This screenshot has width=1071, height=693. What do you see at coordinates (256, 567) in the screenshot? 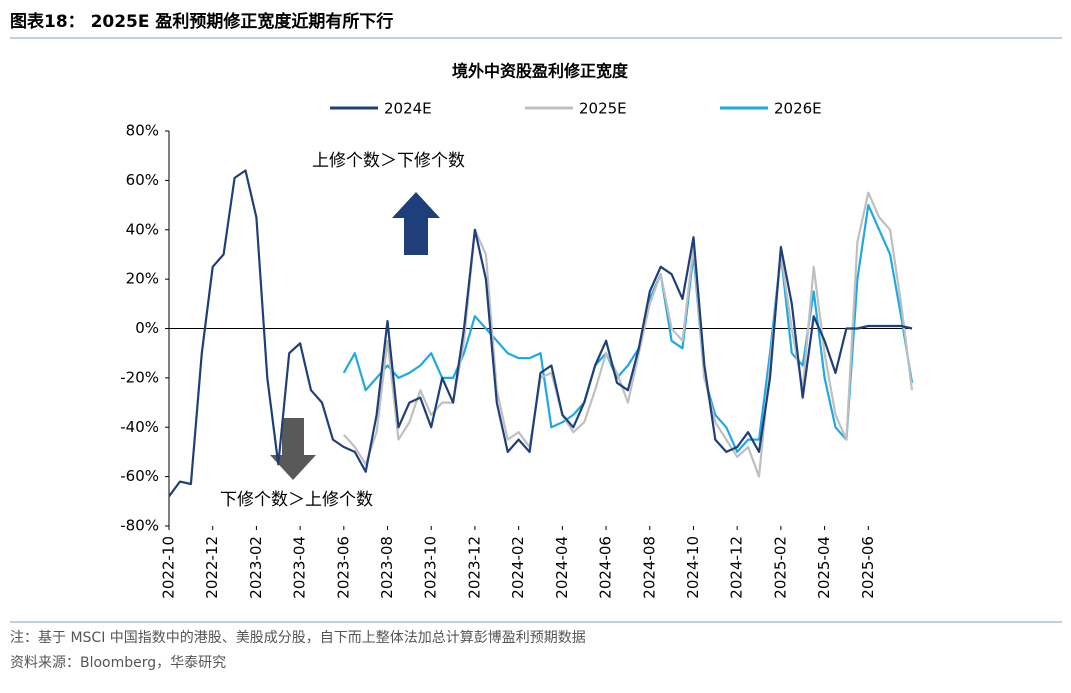
I see `x-tick-label: 2023-02` at bounding box center [256, 567].